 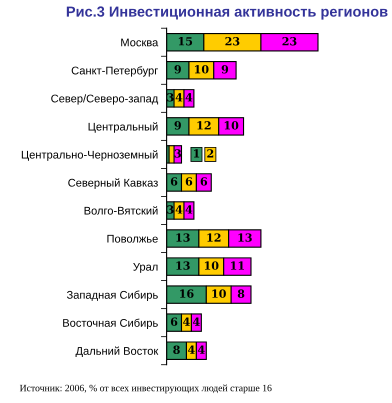 I want to click on y-tick-label: Дальний Восток, so click(x=117, y=351).